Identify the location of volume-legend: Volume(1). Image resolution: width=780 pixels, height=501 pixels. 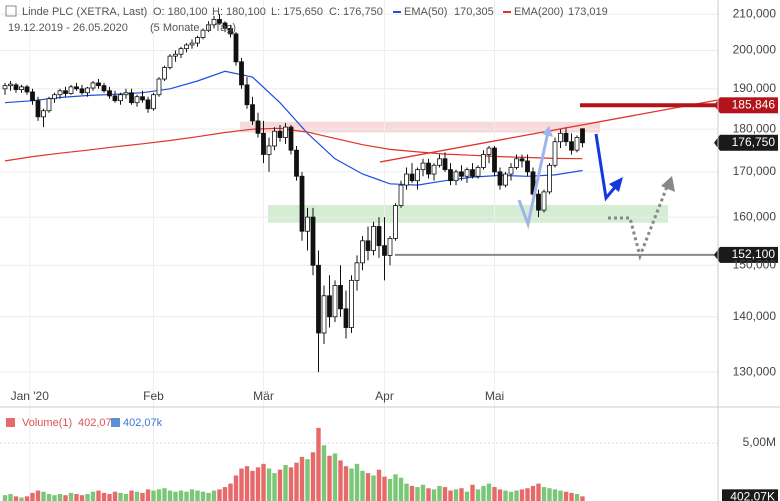
(47, 423).